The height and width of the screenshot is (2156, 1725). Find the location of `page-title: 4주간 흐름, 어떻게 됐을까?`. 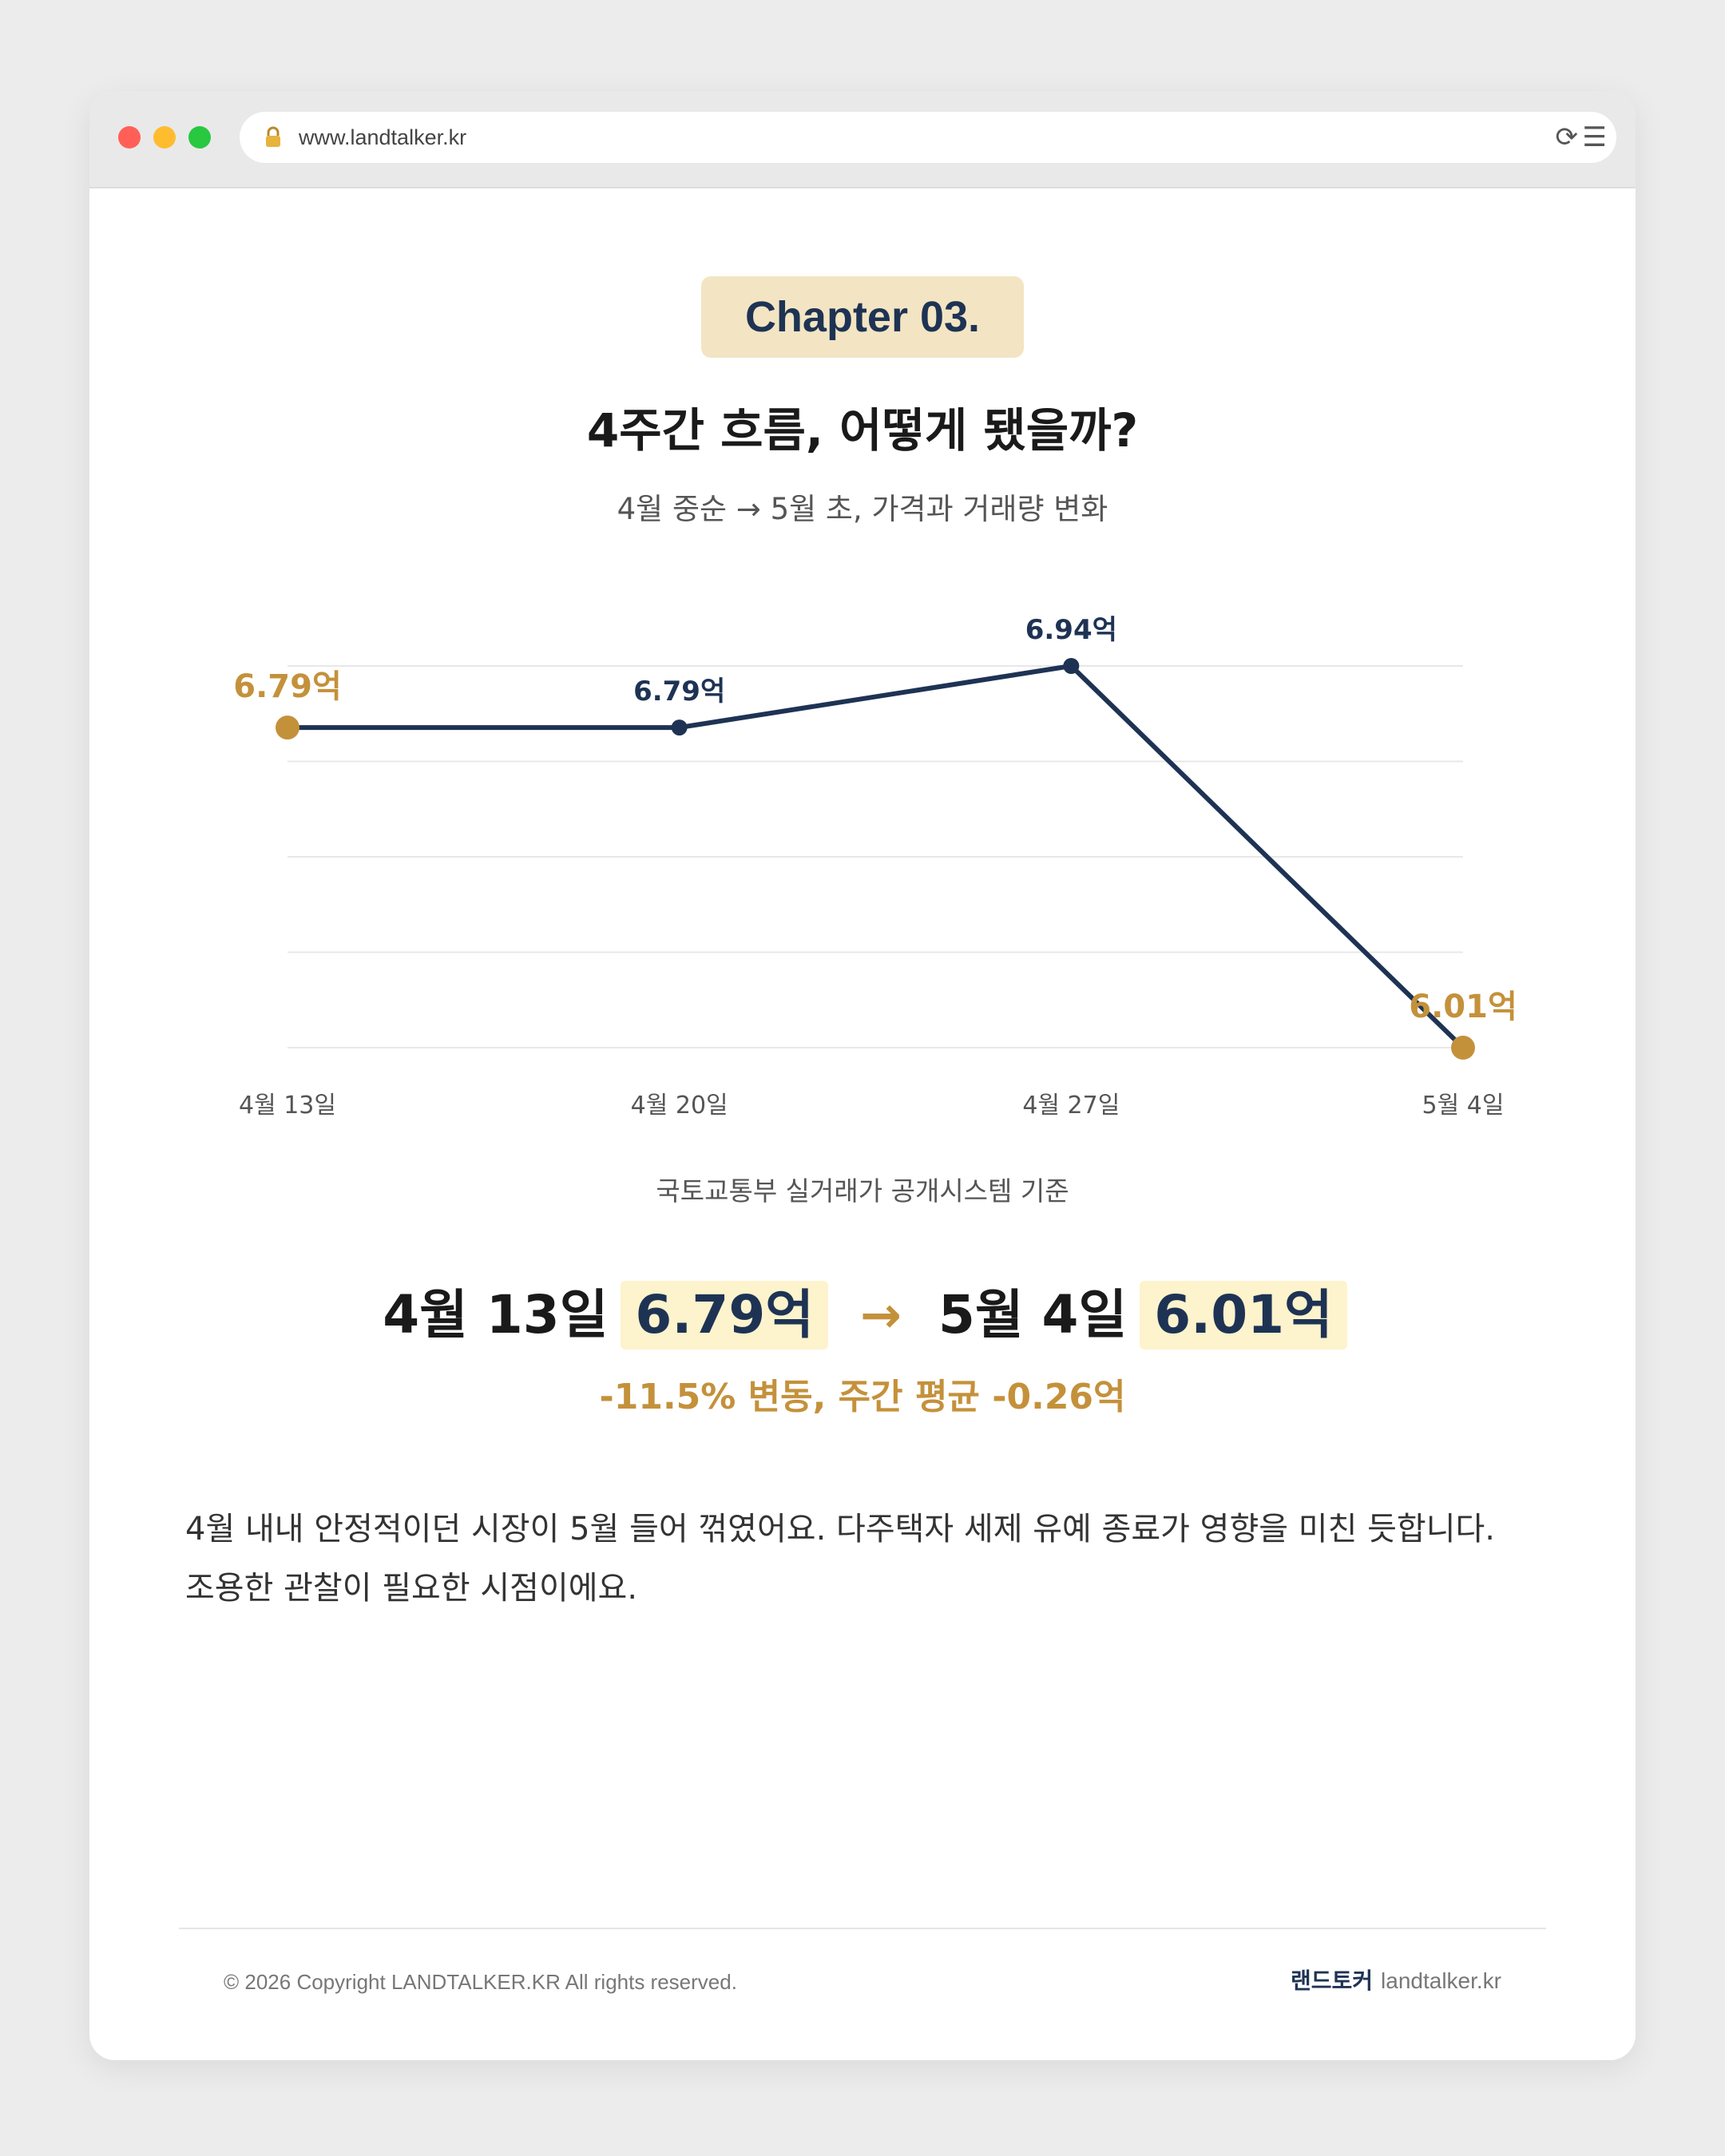

page-title: 4주간 흐름, 어떻게 됐을까? is located at coordinates (862, 430).